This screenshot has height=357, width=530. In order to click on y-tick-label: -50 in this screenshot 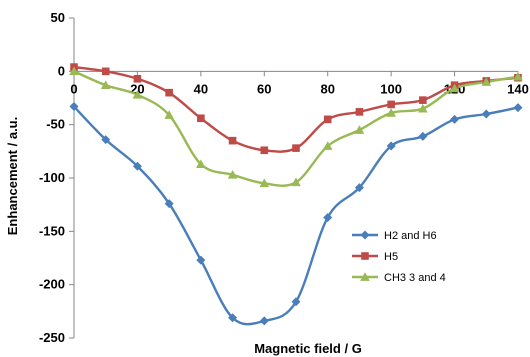, I will do `click(55, 124)`.